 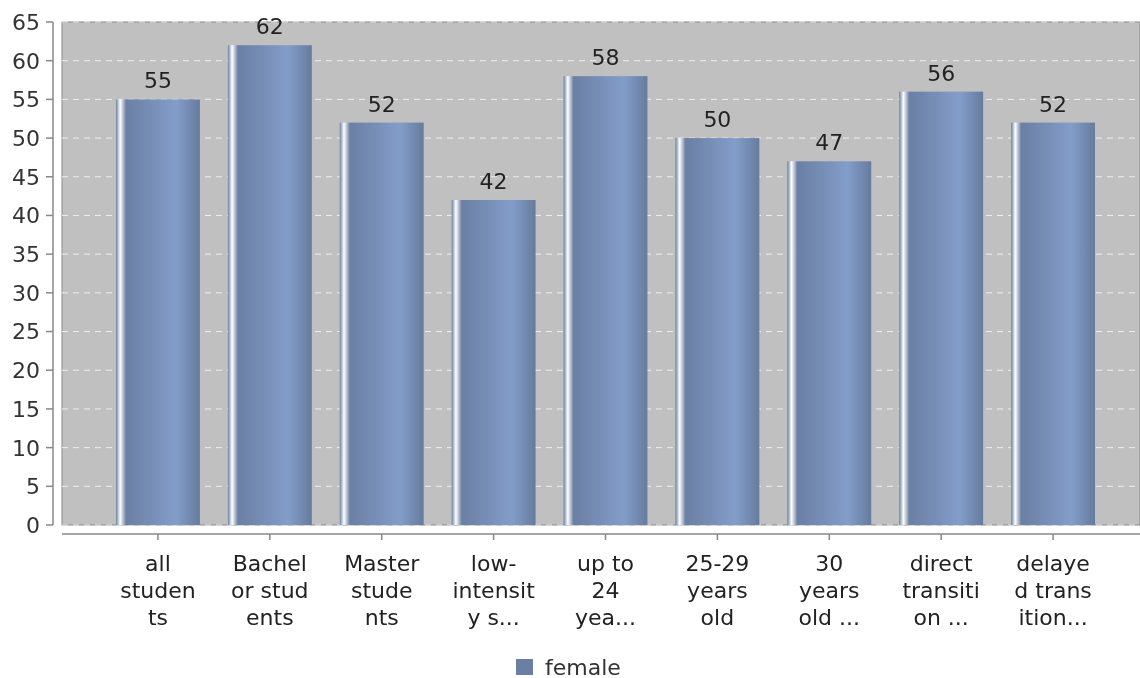 What do you see at coordinates (717, 120) in the screenshot?
I see `data-label: 50` at bounding box center [717, 120].